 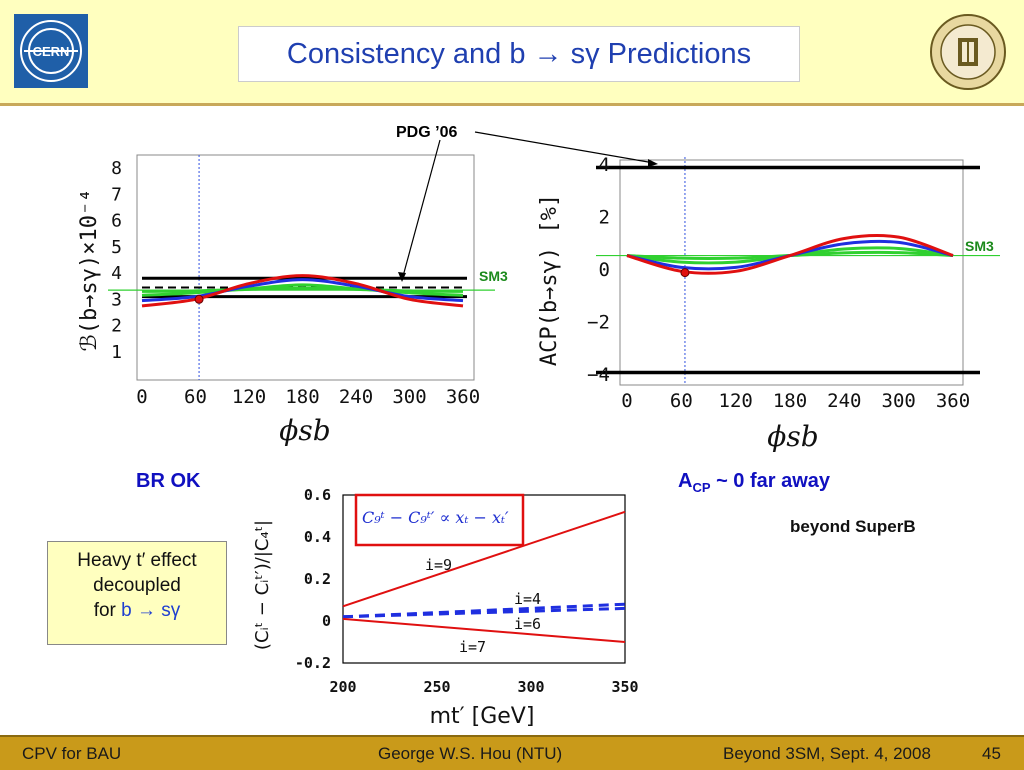 What do you see at coordinates (790, 401) in the screenshot?
I see `right-x-tick-label: 180` at bounding box center [790, 401].